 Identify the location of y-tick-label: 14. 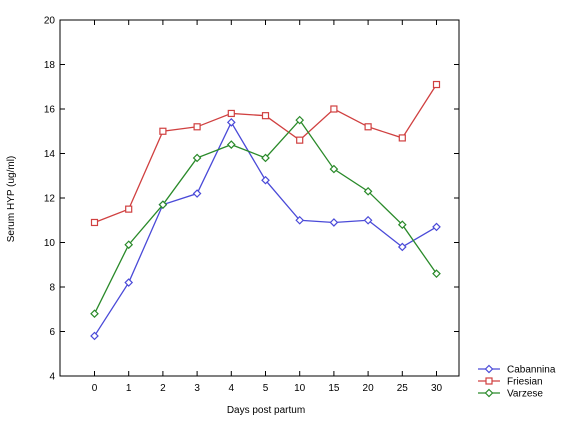
(50, 154).